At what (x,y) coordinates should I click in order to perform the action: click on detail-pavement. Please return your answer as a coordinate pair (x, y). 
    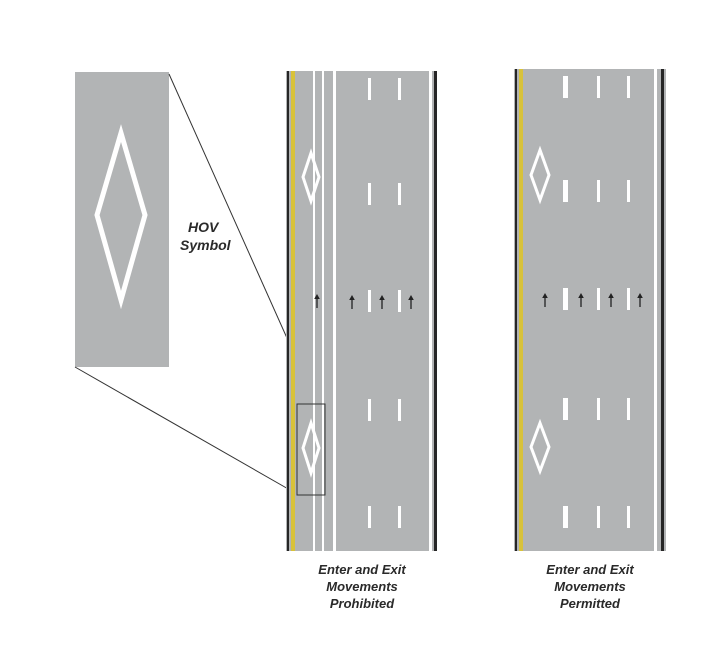
    Looking at the image, I should click on (122, 219).